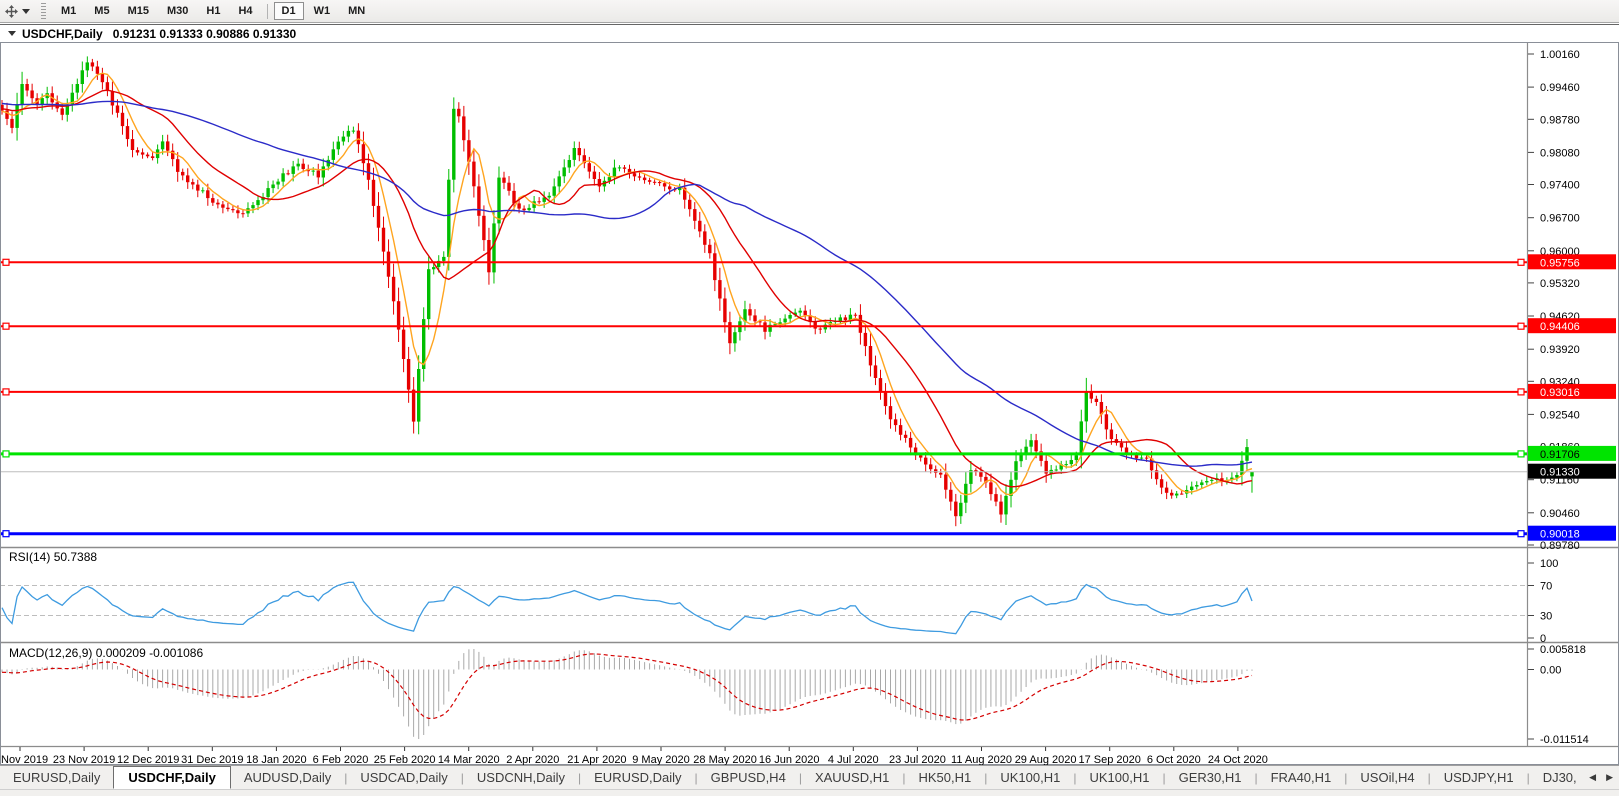 The image size is (1619, 796). What do you see at coordinates (1549, 564) in the screenshot?
I see `svg-text: 100` at bounding box center [1549, 564].